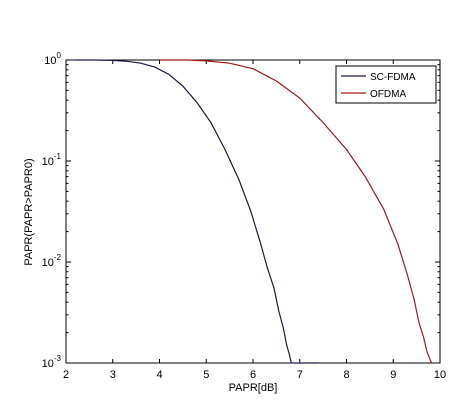 The width and height of the screenshot is (474, 407). Describe the element at coordinates (58, 257) in the screenshot. I see `y-tick-exponent: -2` at that location.